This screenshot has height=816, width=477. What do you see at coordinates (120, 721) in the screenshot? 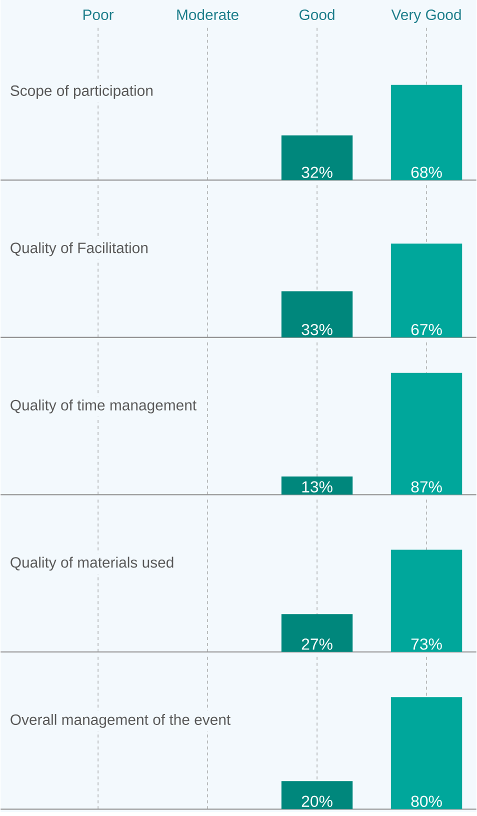
I see `text: Overall management of the event` at bounding box center [120, 721].